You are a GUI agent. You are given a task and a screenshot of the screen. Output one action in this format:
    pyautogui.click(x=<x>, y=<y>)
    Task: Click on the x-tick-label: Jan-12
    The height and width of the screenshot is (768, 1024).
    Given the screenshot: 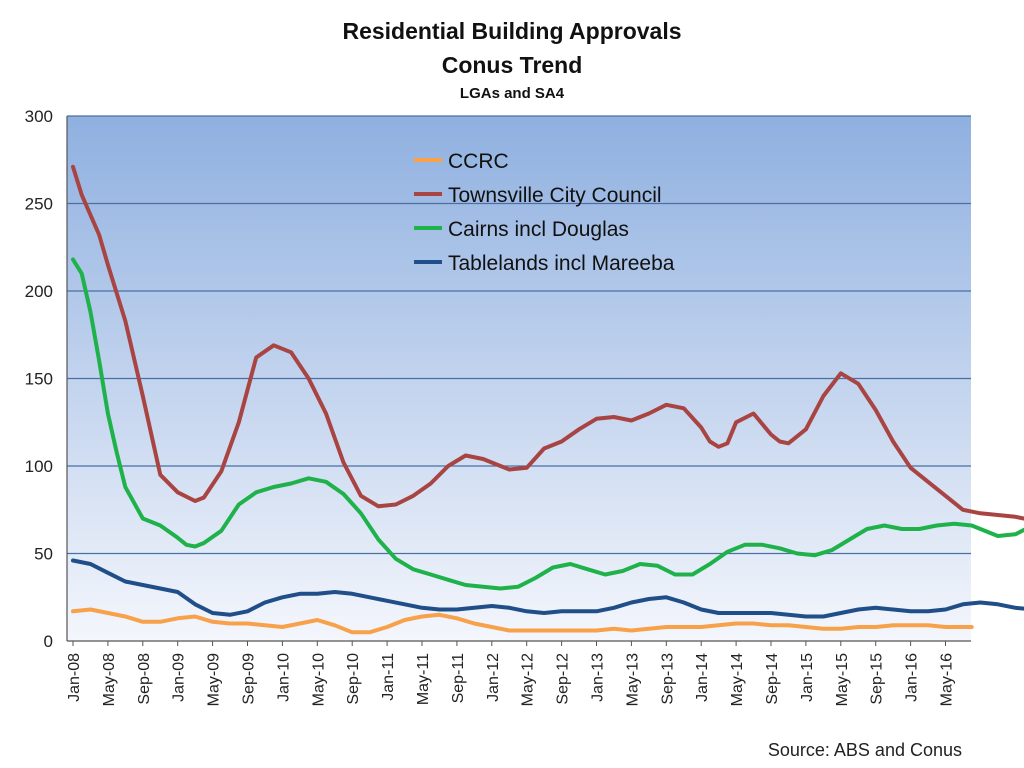 What is the action you would take?
    pyautogui.click(x=493, y=677)
    